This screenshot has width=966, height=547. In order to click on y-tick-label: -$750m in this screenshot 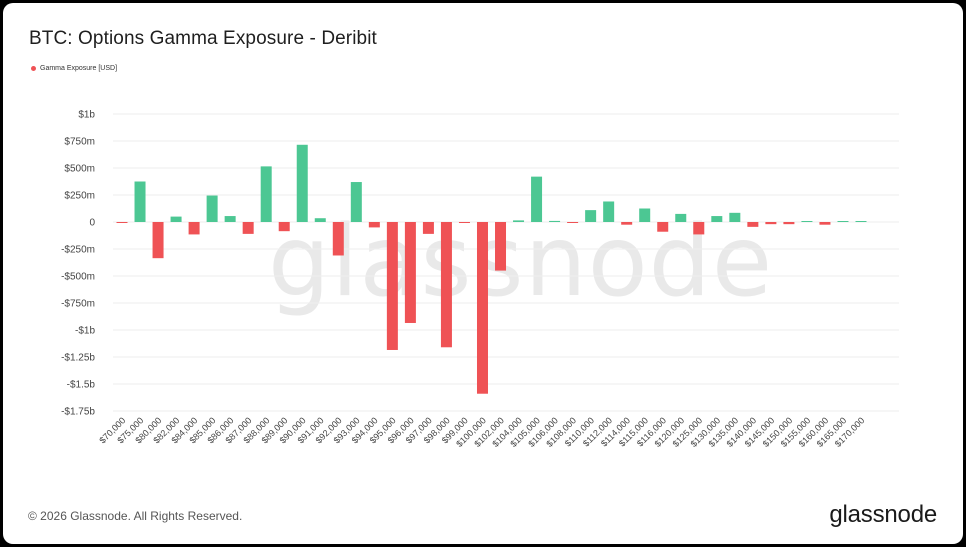, I will do `click(78, 304)`.